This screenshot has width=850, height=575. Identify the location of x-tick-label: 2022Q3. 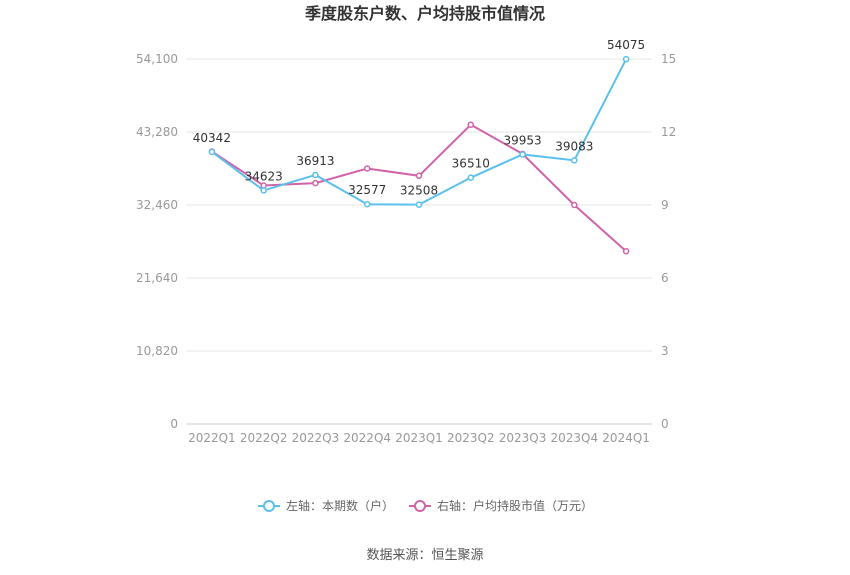
(316, 438).